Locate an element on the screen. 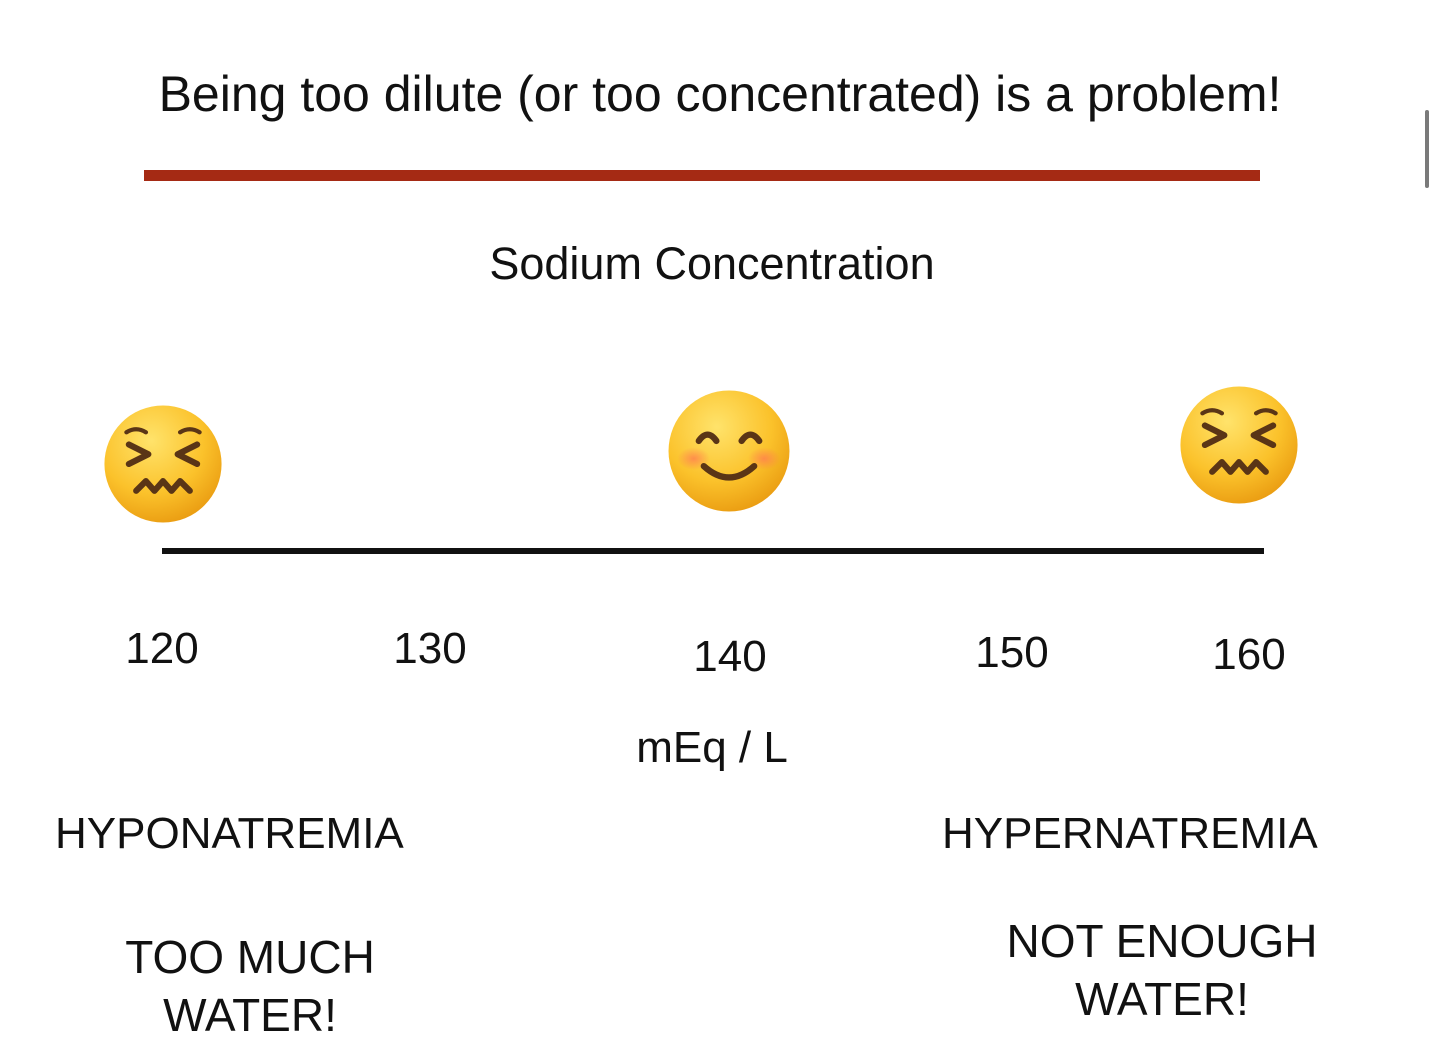 This screenshot has width=1440, height=1054. tick-label: 120 is located at coordinates (162, 648).